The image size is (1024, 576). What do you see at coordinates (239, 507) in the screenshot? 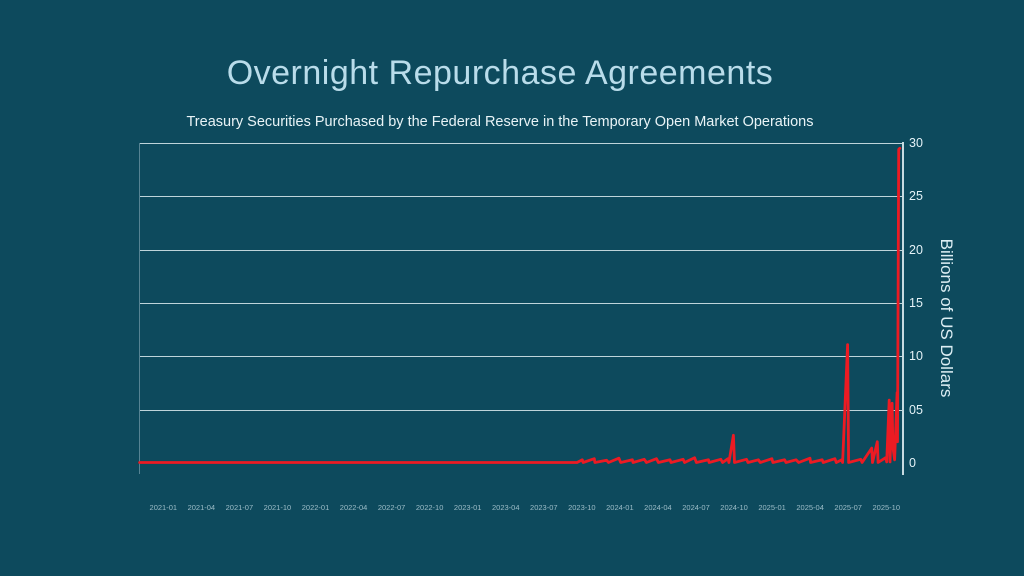
I see `x-tick-label: 2021-07` at bounding box center [239, 507].